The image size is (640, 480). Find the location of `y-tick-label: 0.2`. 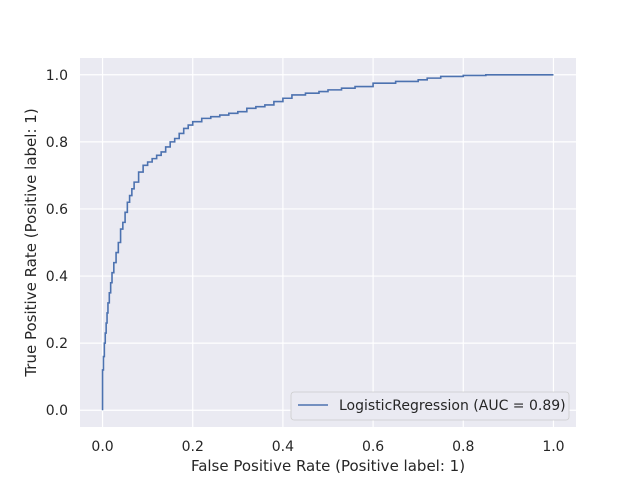

y-tick-label: 0.2 is located at coordinates (57, 344).